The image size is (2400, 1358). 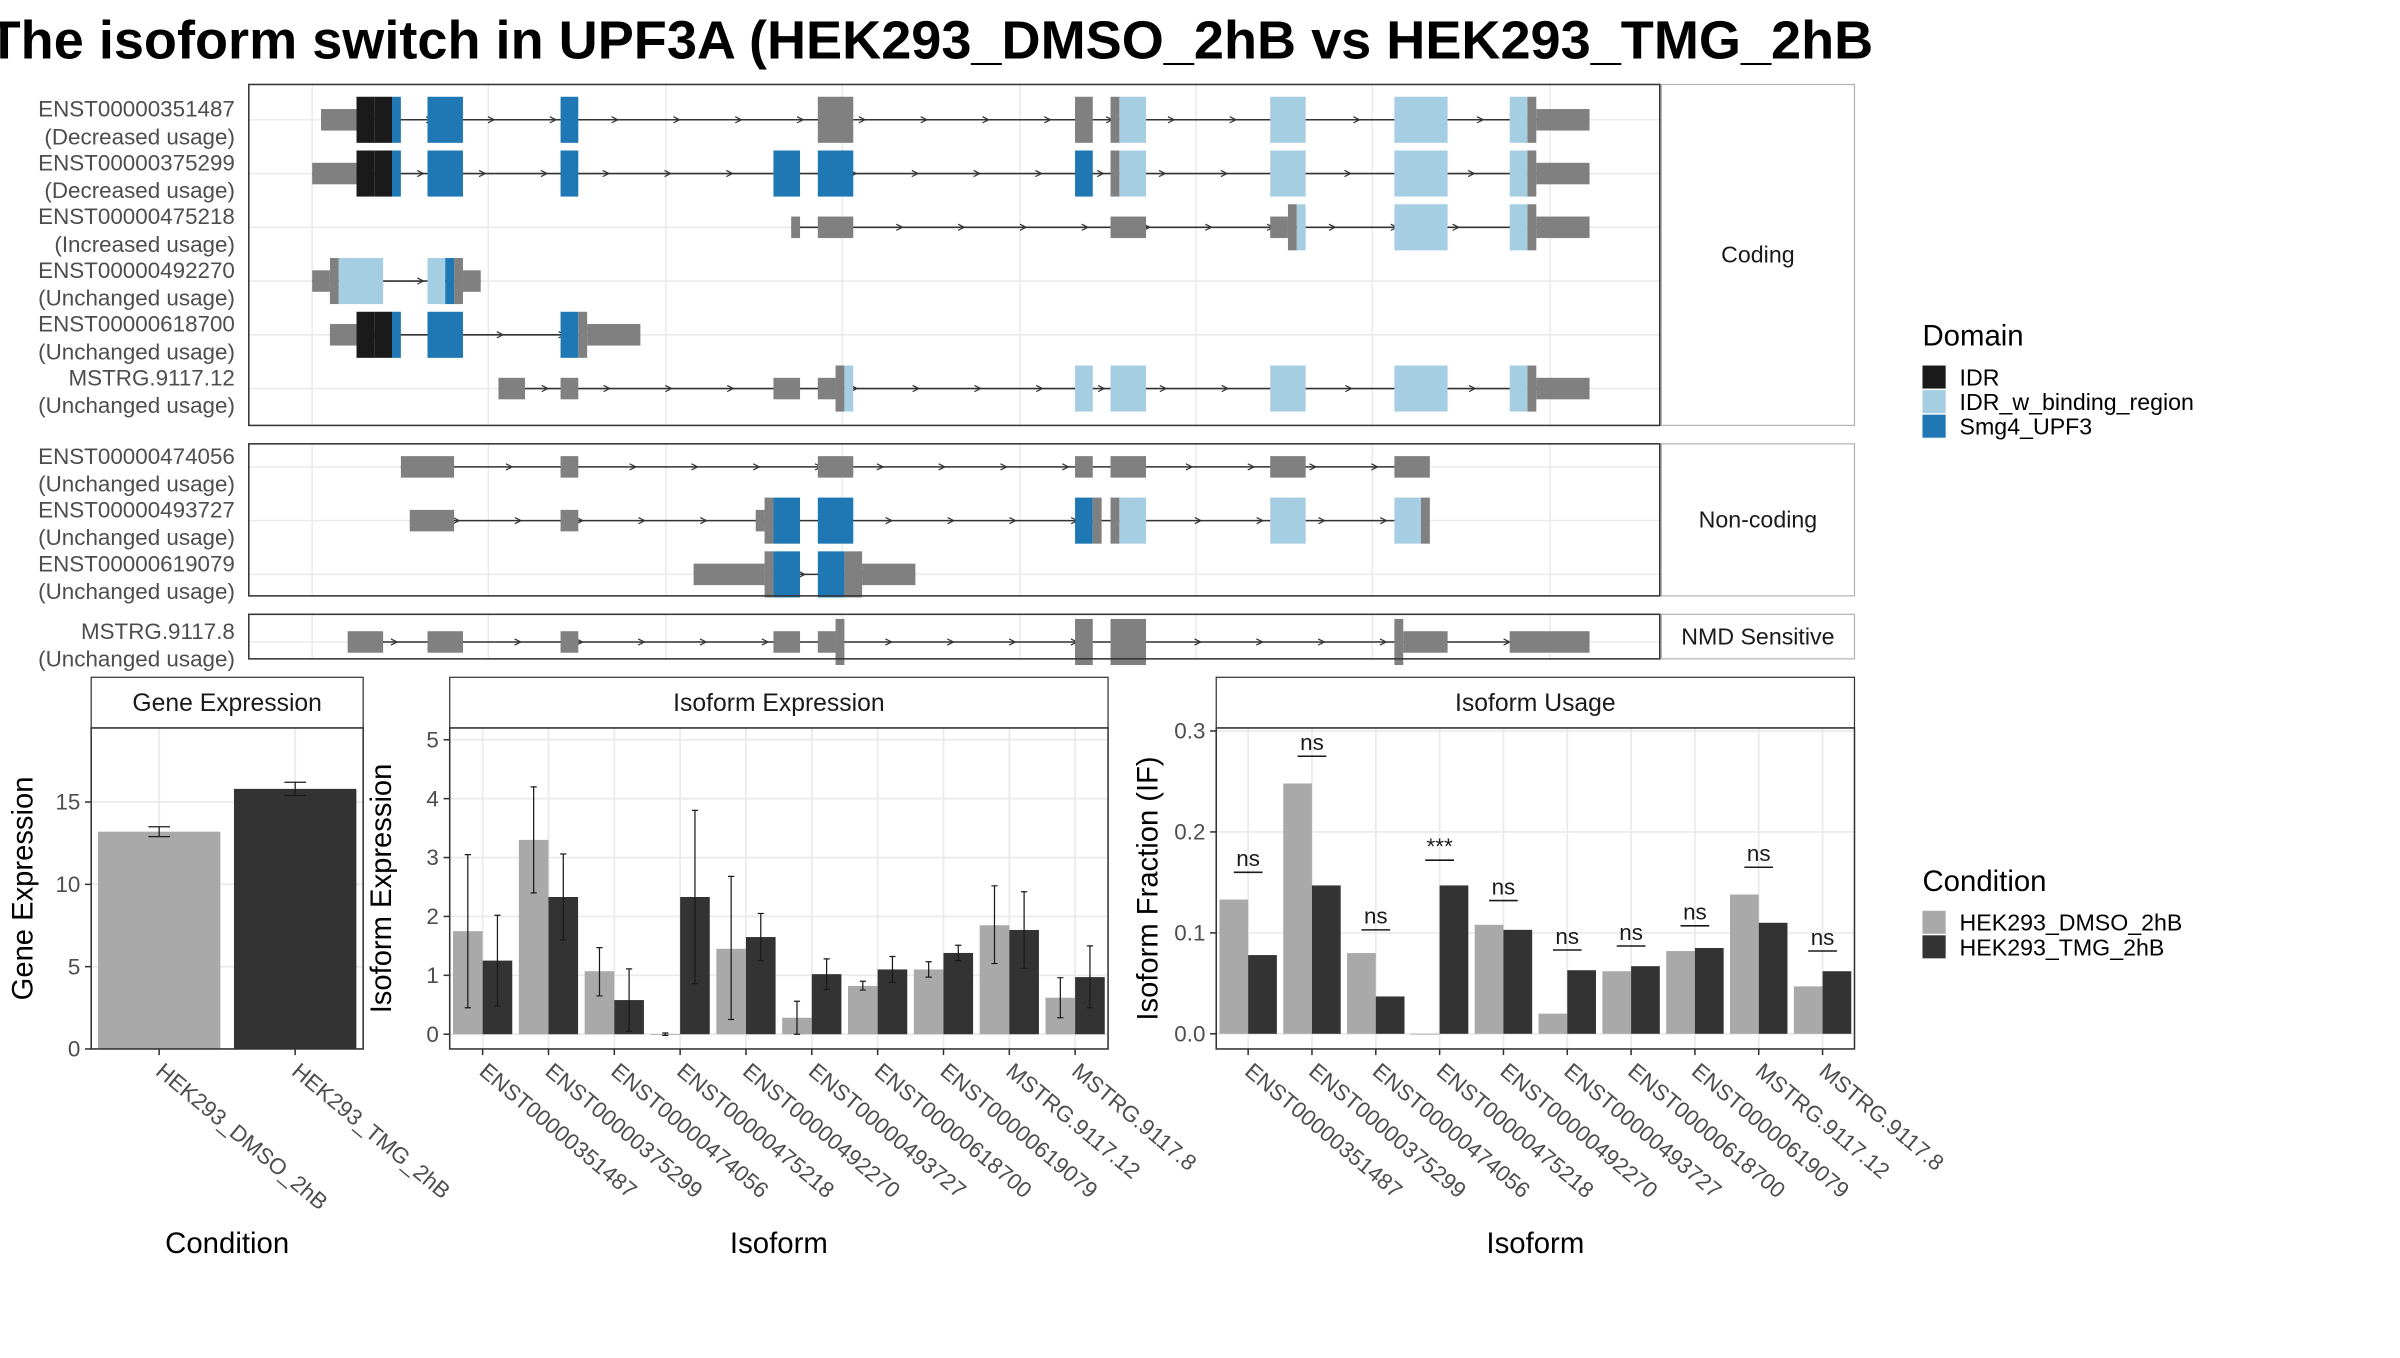 I want to click on transcript-id-label: MSTRG.9117.12, so click(x=151, y=378).